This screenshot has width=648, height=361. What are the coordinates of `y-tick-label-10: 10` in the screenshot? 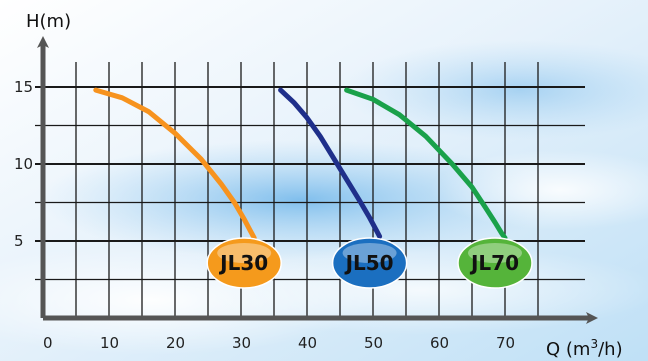 It's located at (23, 164).